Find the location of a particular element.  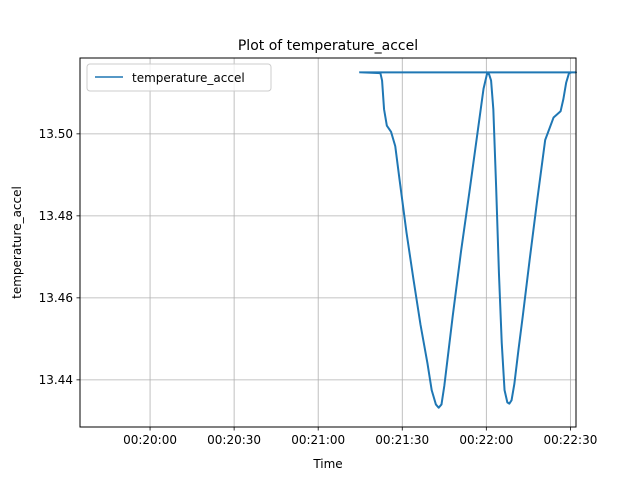

x-tick-label: 00:20:00 is located at coordinates (150, 440).